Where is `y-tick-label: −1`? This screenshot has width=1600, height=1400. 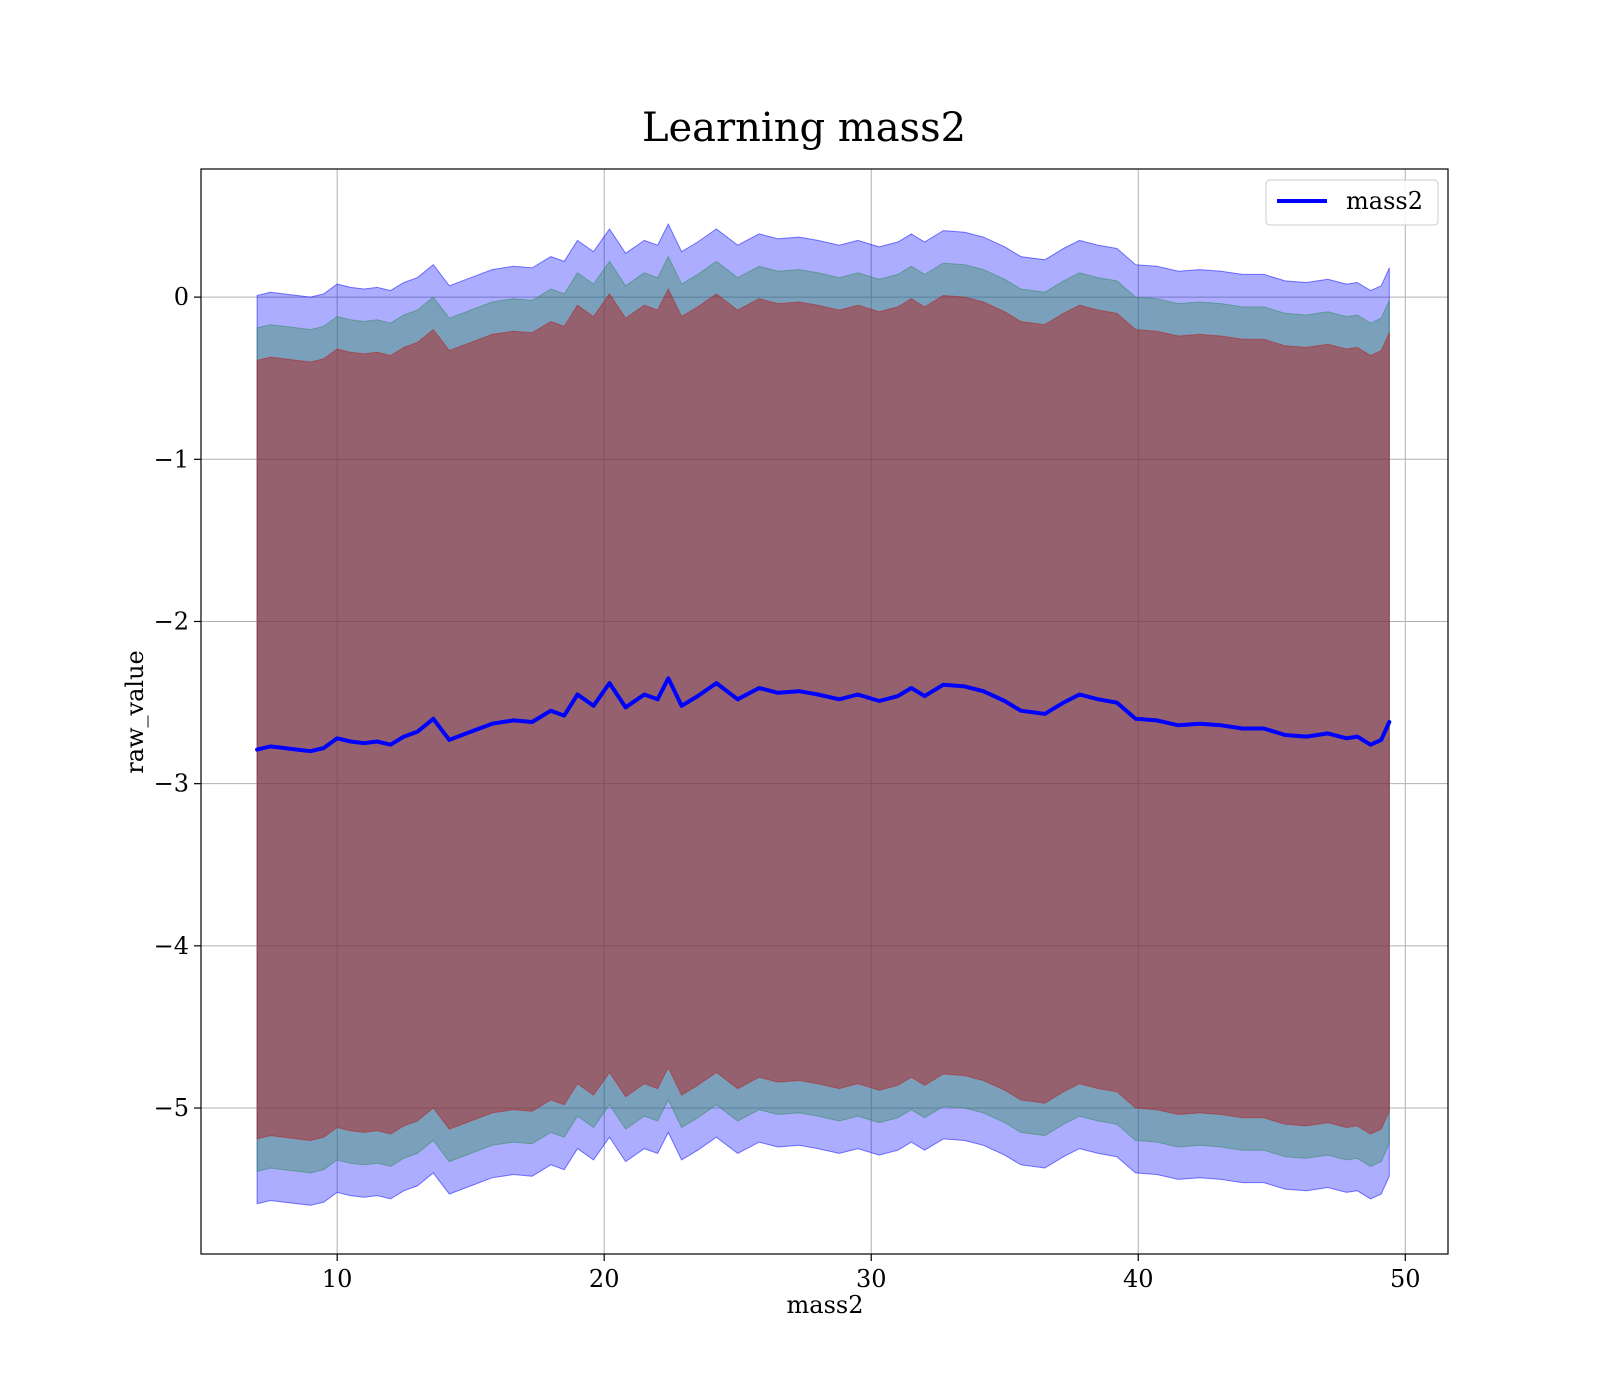
y-tick-label: −1 is located at coordinates (171, 459).